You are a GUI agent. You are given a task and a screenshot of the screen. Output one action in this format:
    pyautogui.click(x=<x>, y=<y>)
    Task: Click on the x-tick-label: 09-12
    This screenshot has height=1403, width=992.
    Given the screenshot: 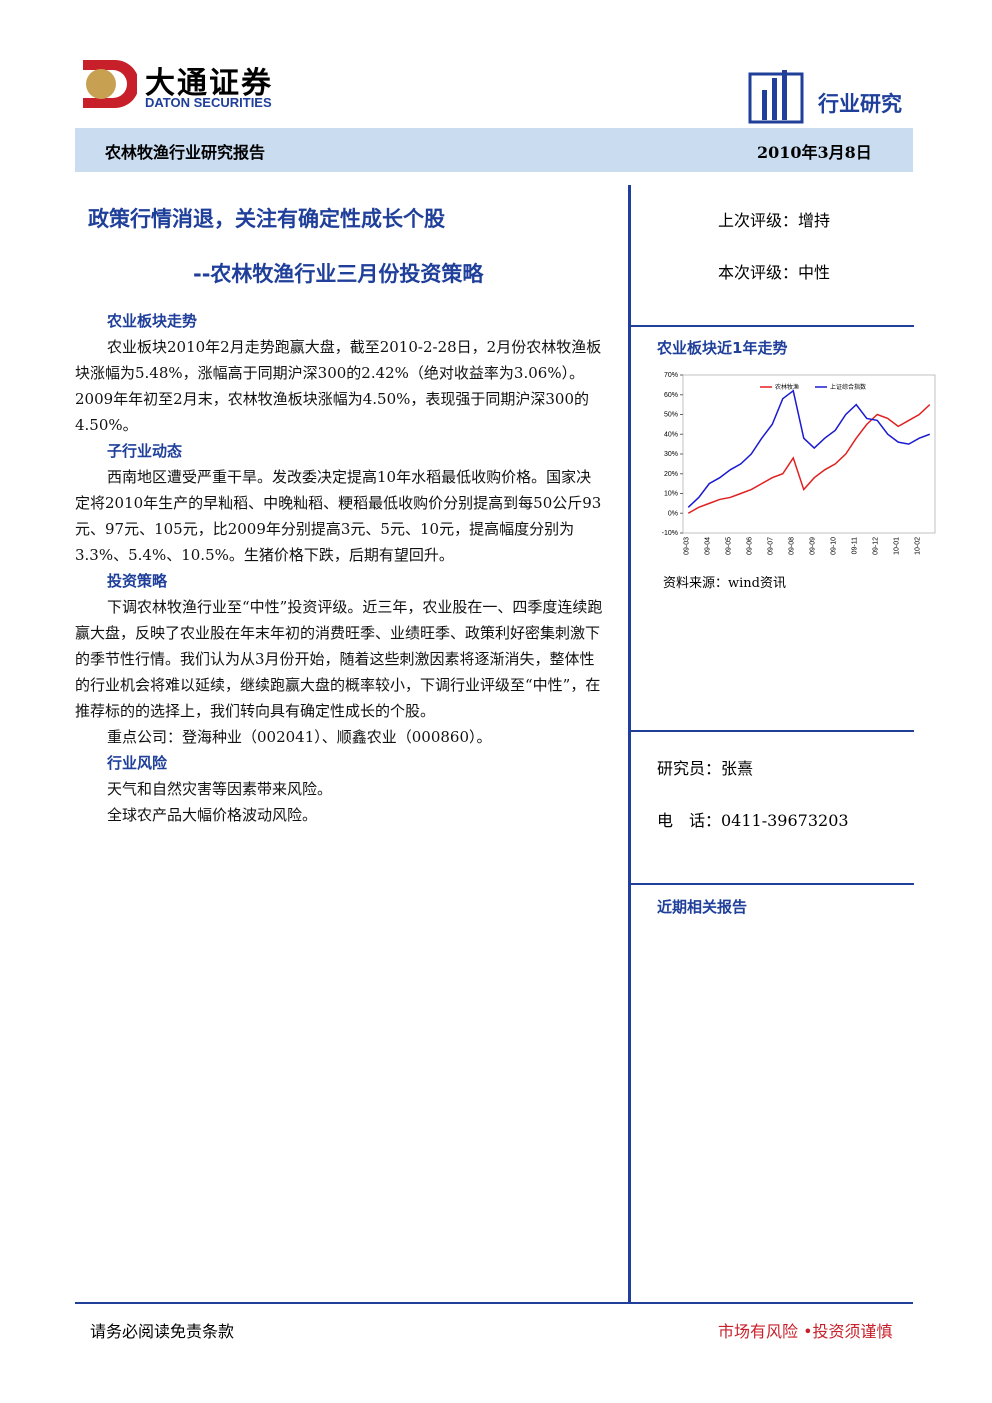 What is the action you would take?
    pyautogui.click(x=875, y=546)
    